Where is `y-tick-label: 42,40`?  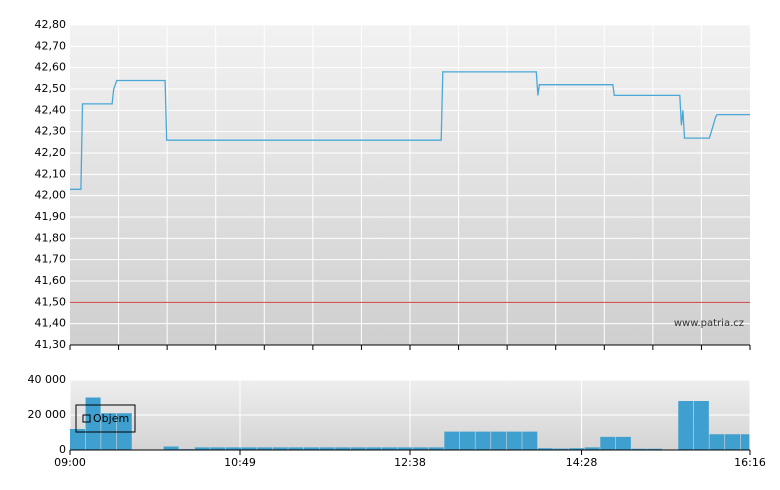
y-tick-label: 42,40 is located at coordinates (51, 109).